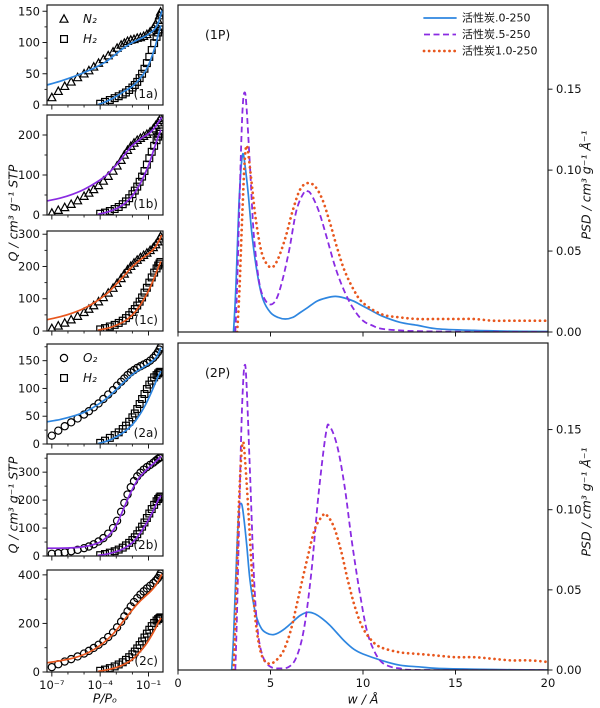  Describe the element at coordinates (146, 661) in the screenshot. I see `panel-tag: (2c)` at that location.